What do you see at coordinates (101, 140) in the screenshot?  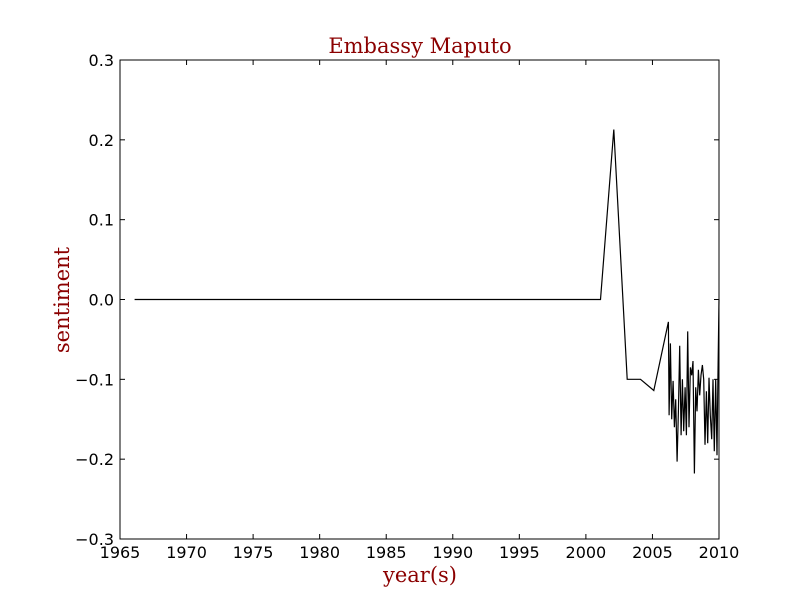 I see `y-tick-label: 0.2` at bounding box center [101, 140].